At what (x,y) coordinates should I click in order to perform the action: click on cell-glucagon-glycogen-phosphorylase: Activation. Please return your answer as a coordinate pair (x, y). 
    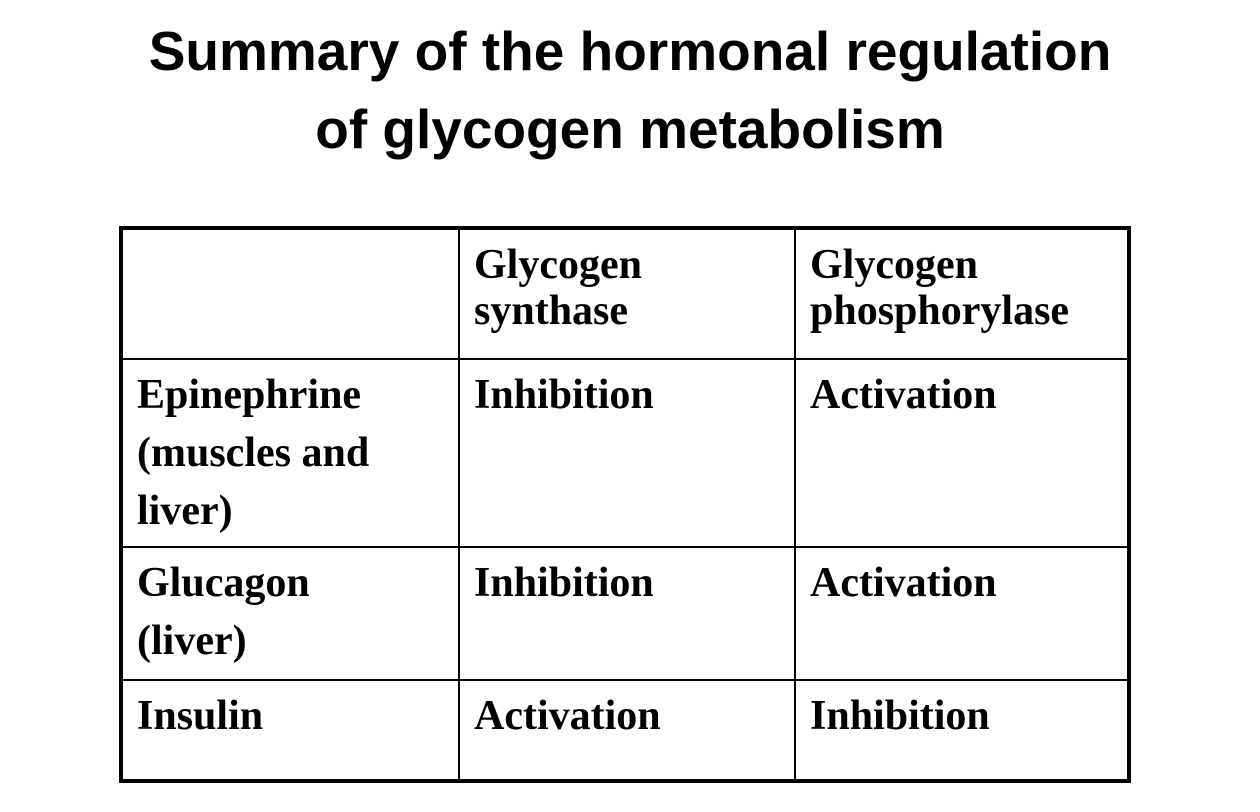
    Looking at the image, I should click on (962, 613).